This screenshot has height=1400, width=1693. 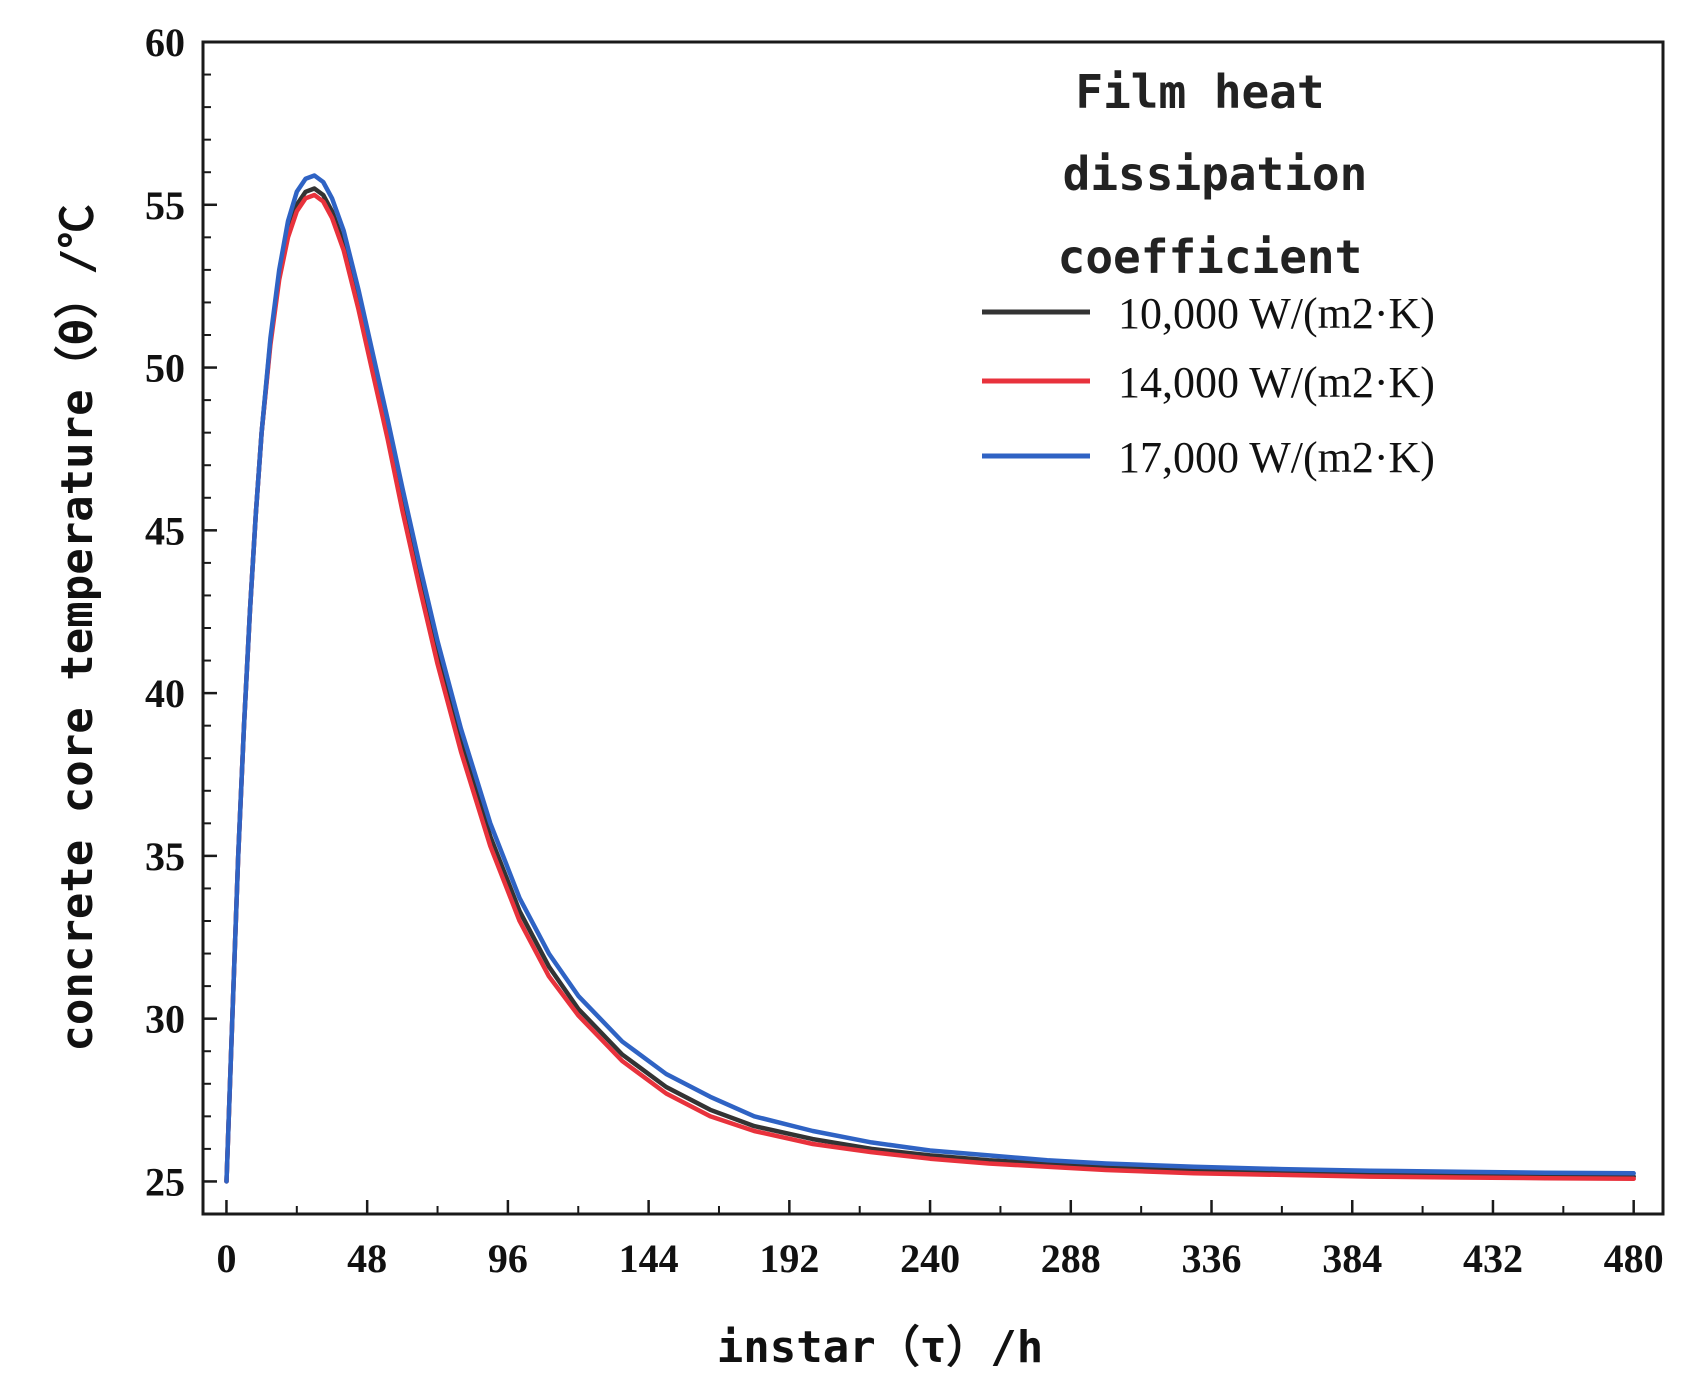 I want to click on x-tick-label: 384, so click(x=1352, y=1258).